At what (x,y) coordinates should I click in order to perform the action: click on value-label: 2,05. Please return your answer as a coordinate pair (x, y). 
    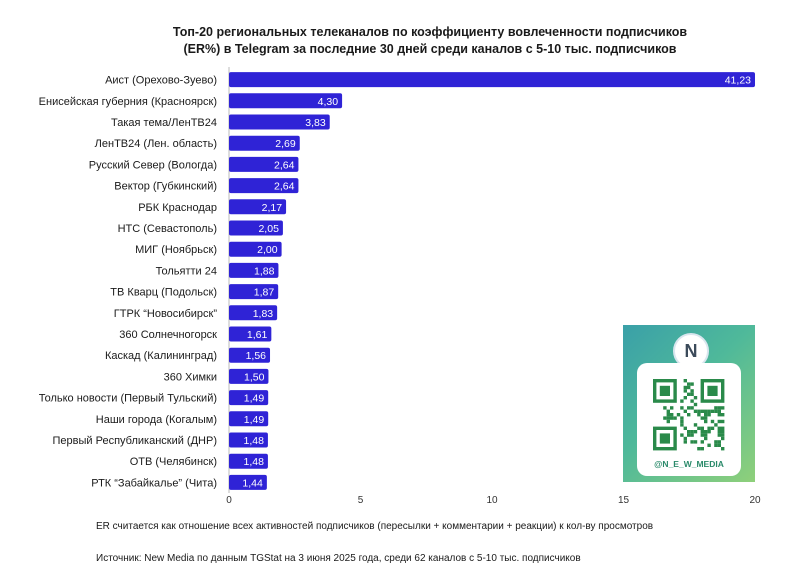
    Looking at the image, I should click on (268, 229).